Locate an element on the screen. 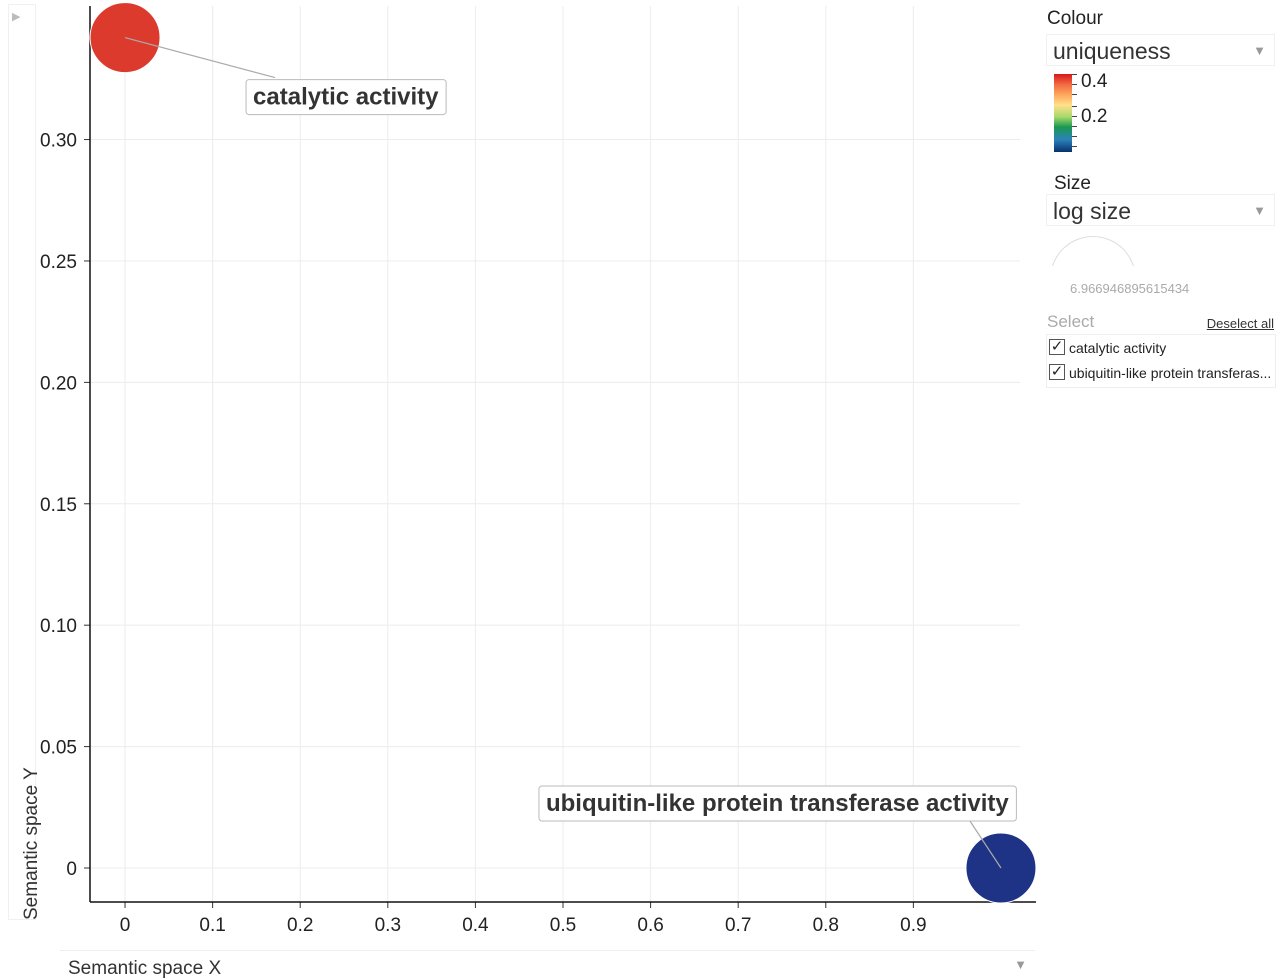 This screenshot has height=980, width=1277. y-tick-label: 0.30 is located at coordinates (58, 141).